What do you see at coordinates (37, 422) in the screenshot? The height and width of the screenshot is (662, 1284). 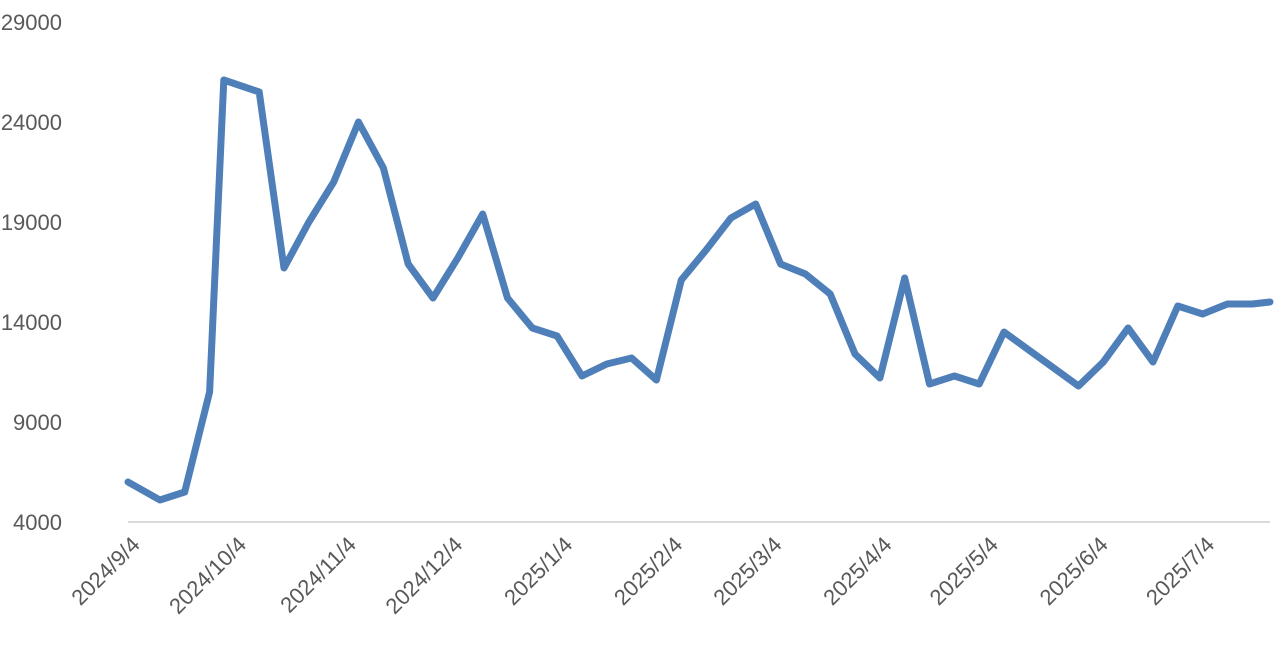 I see `y-tick-label: 9000` at bounding box center [37, 422].